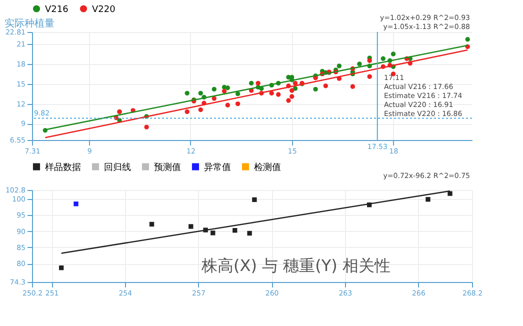 The width and height of the screenshot is (523, 326). I want to click on legend-label: 回归线, so click(117, 167).